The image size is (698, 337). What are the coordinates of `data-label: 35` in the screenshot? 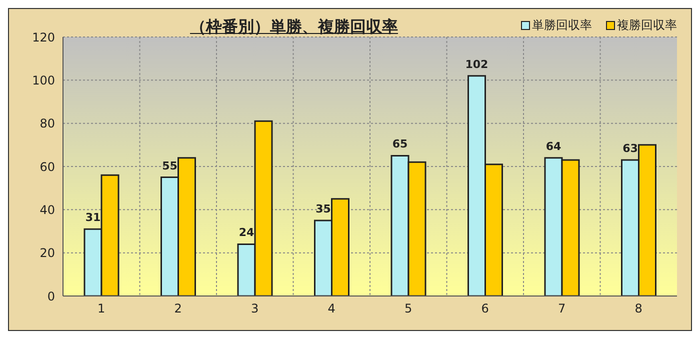 It's located at (323, 209).